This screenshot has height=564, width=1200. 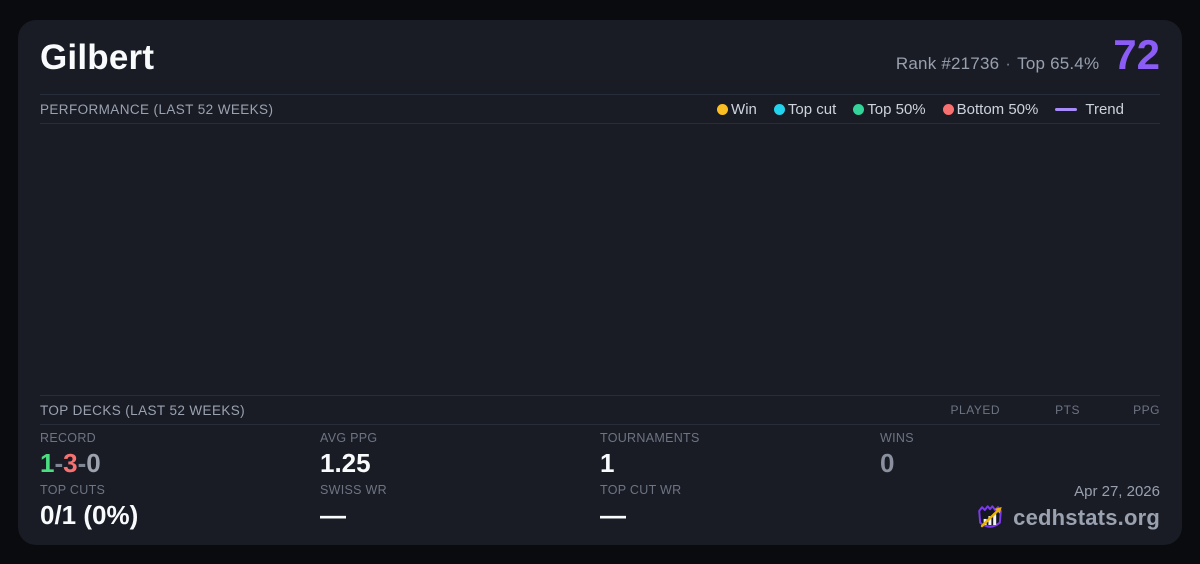 What do you see at coordinates (93, 463) in the screenshot?
I see `record-draws: 0` at bounding box center [93, 463].